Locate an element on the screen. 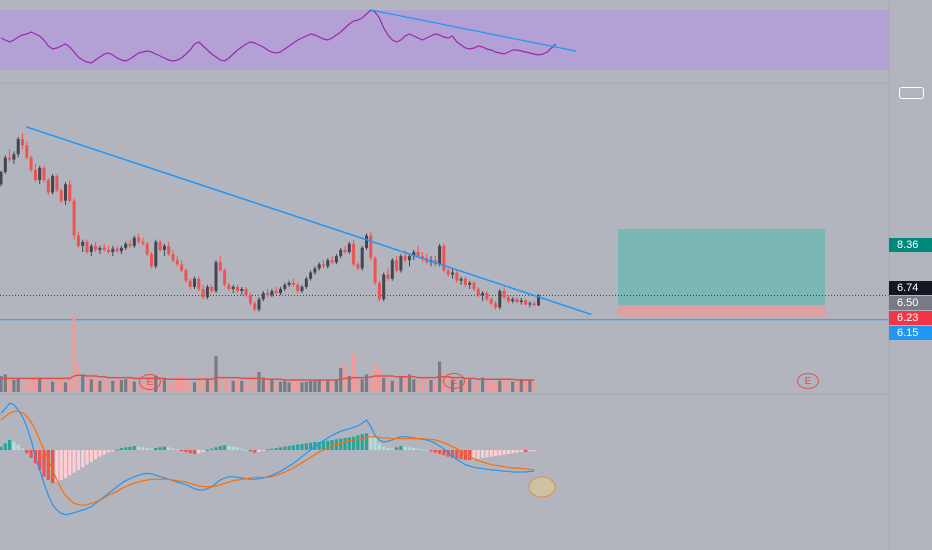 This screenshot has width=932, height=550. stop-price-tag: 6.23 is located at coordinates (910, 318).